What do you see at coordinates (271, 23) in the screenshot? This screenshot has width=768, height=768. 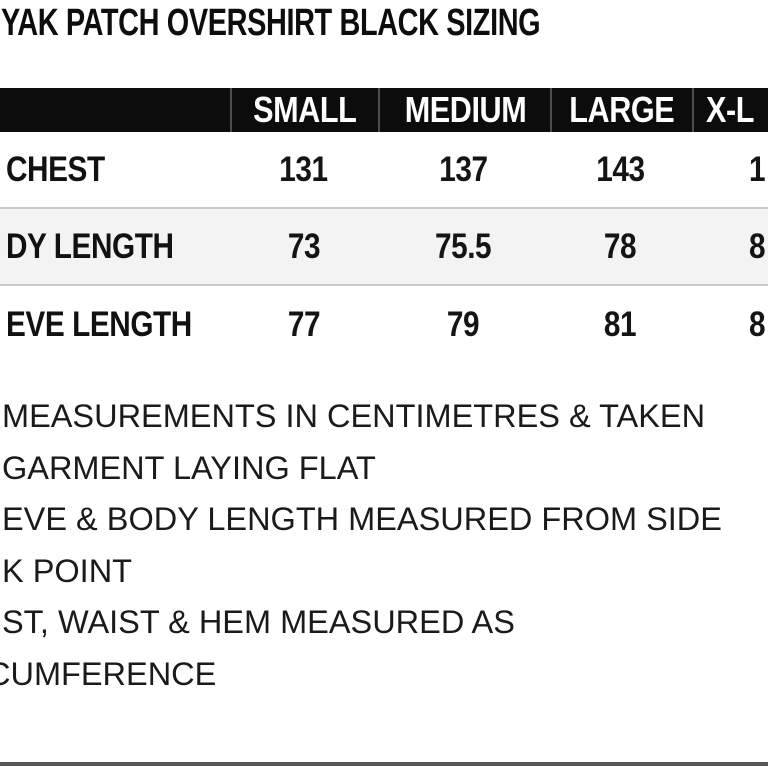 I see `page-title: YAK PATCH OVERSHIRT BLACK SIZING` at bounding box center [271, 23].